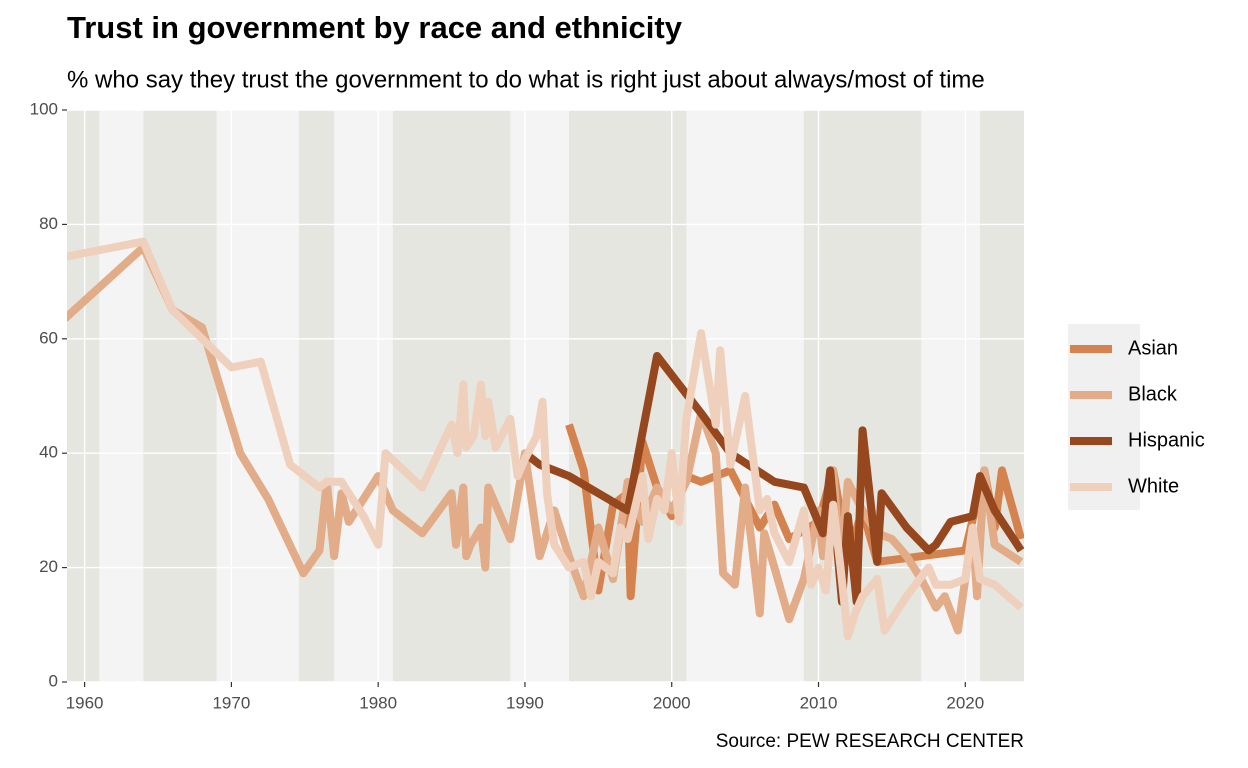 This screenshot has width=1248, height=768. What do you see at coordinates (44, 108) in the screenshot?
I see `y-tick-label: 100` at bounding box center [44, 108].